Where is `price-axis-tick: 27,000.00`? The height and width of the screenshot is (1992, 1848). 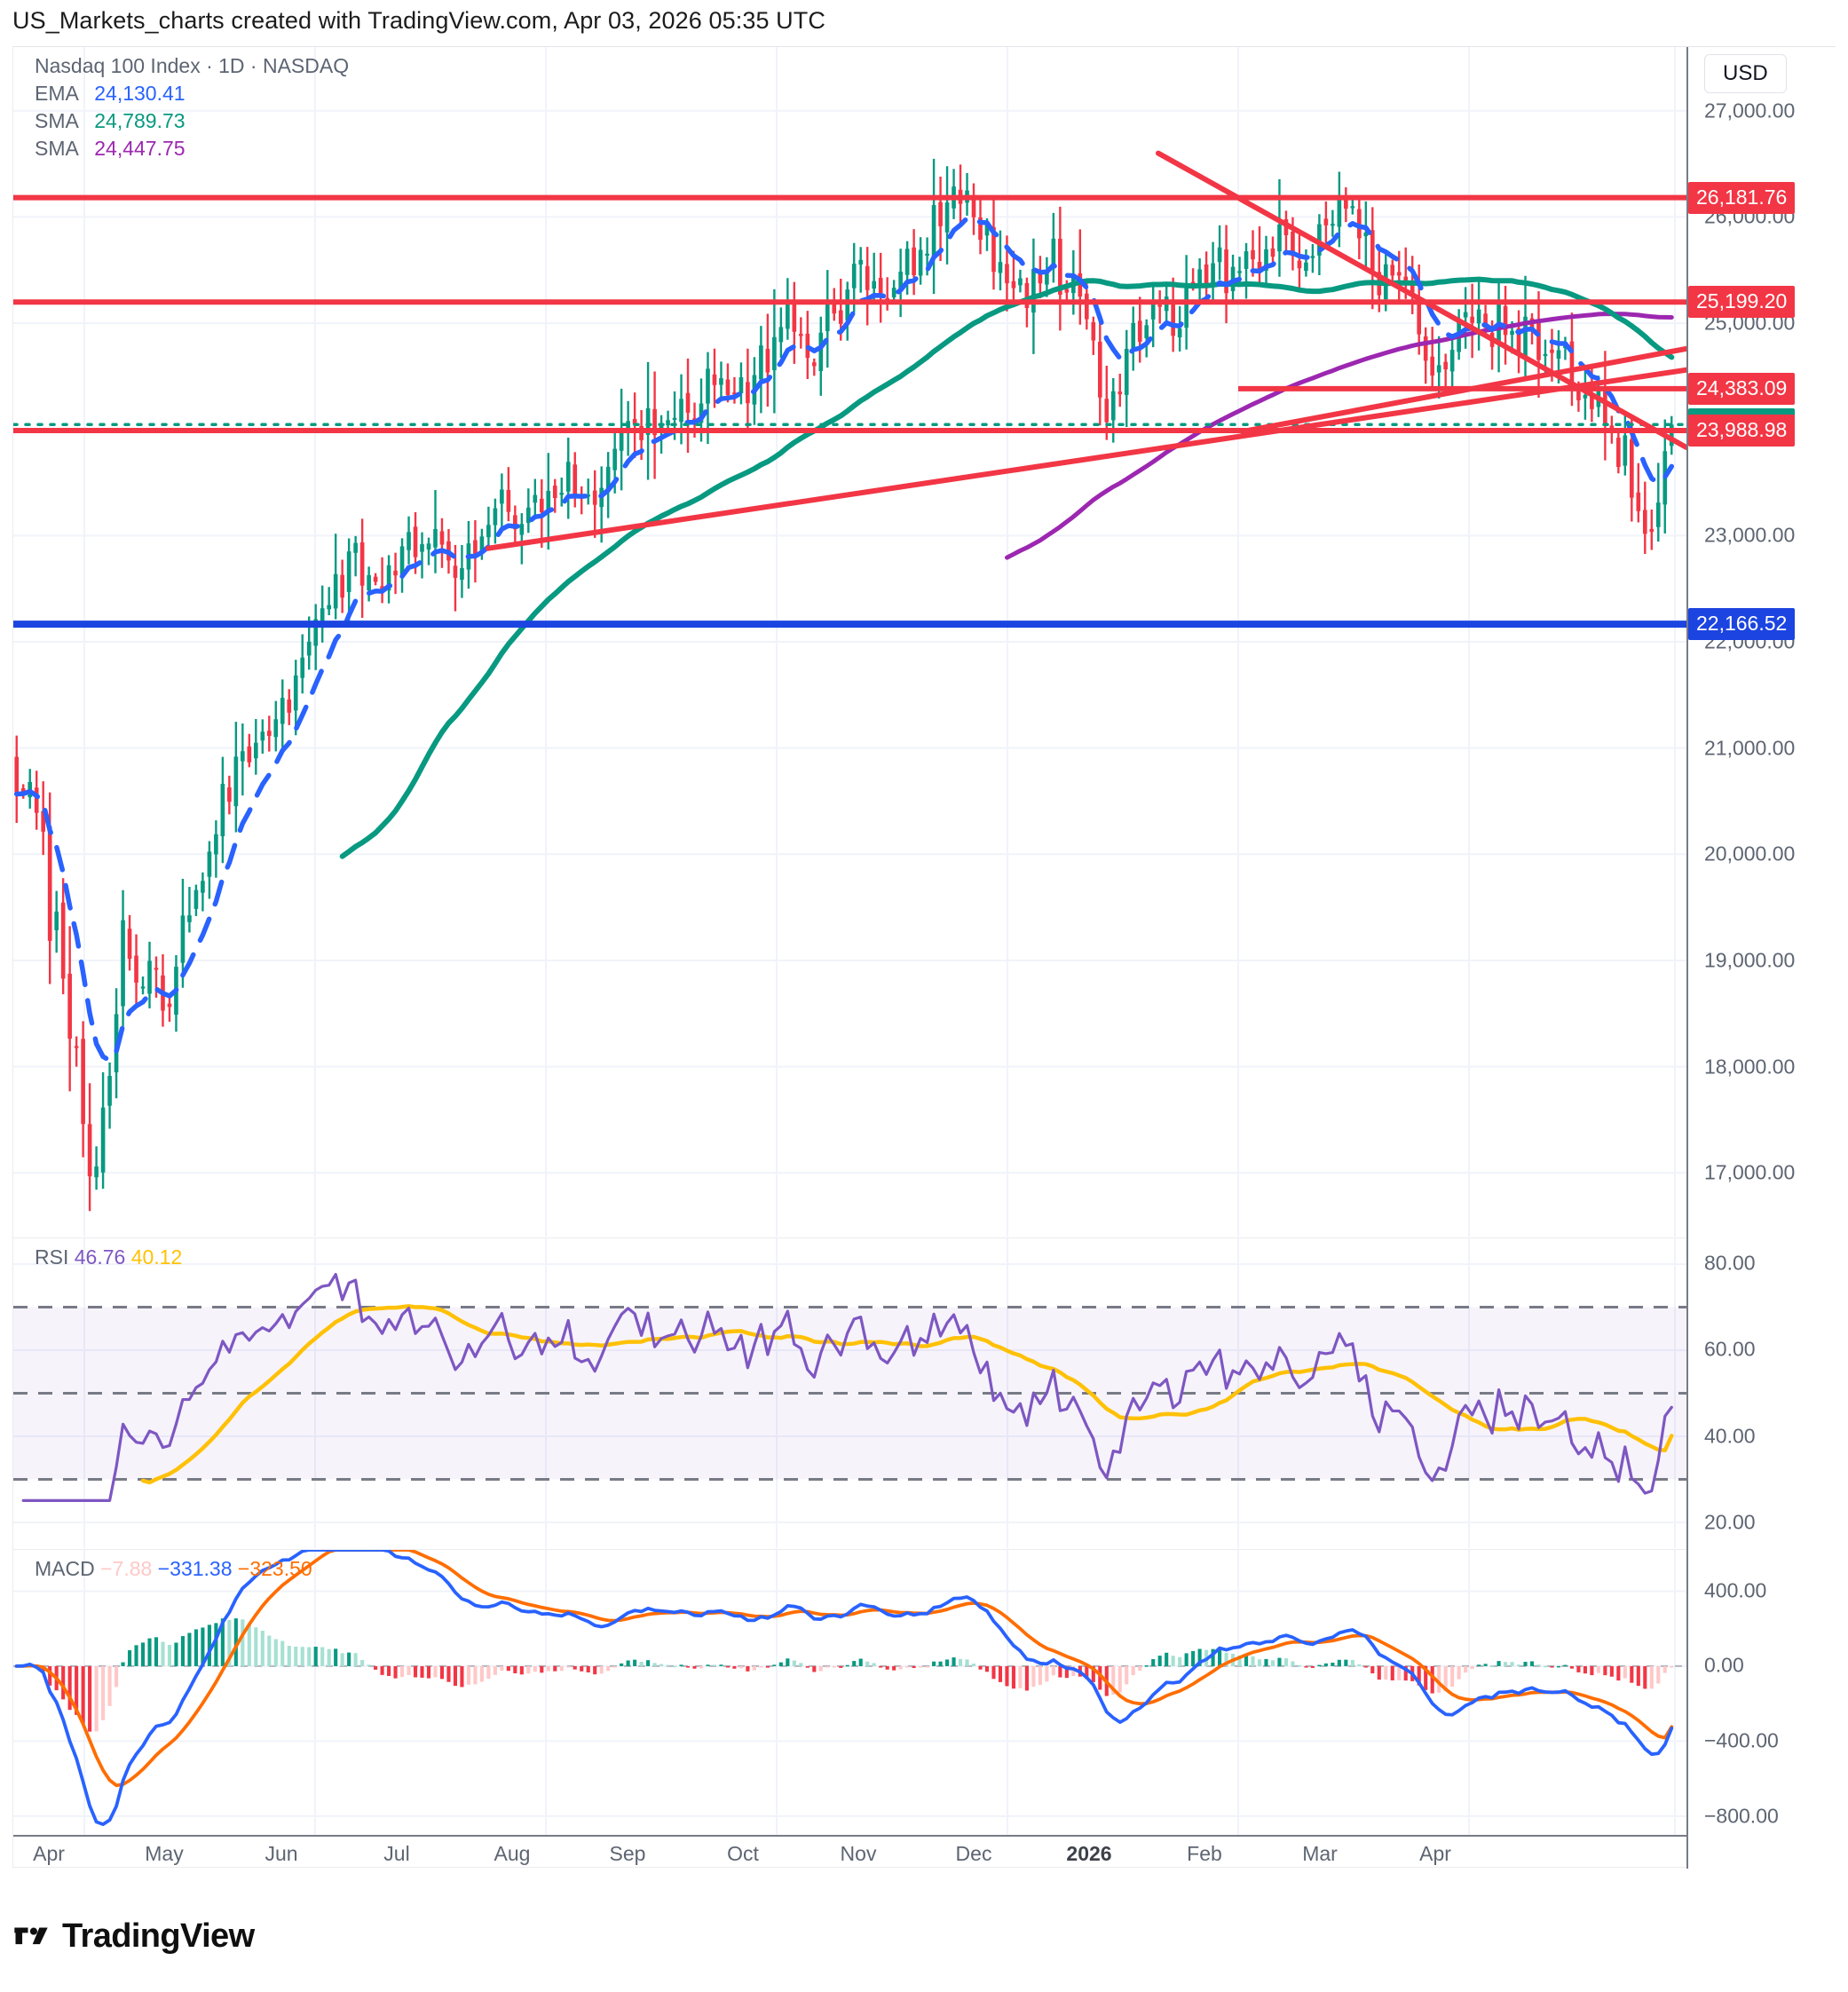 price-axis-tick: 27,000.00 is located at coordinates (1750, 111).